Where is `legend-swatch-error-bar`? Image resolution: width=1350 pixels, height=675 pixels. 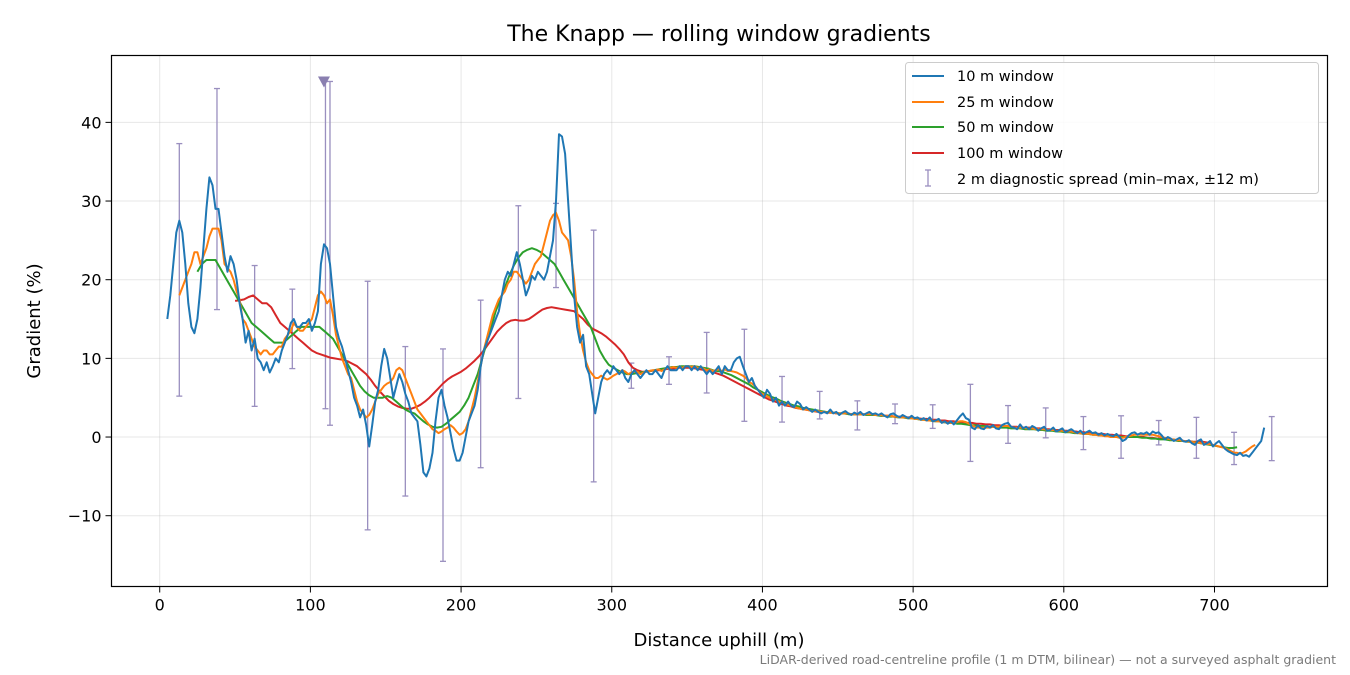 legend-swatch-error-bar is located at coordinates (928, 178).